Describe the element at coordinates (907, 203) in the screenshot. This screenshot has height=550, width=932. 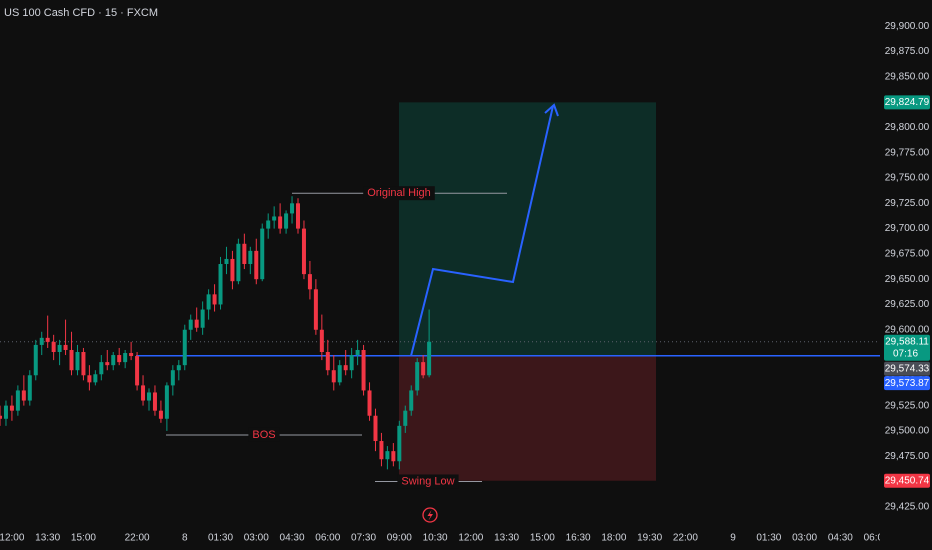
I see `y-tick-label: 29,725.00` at that location.